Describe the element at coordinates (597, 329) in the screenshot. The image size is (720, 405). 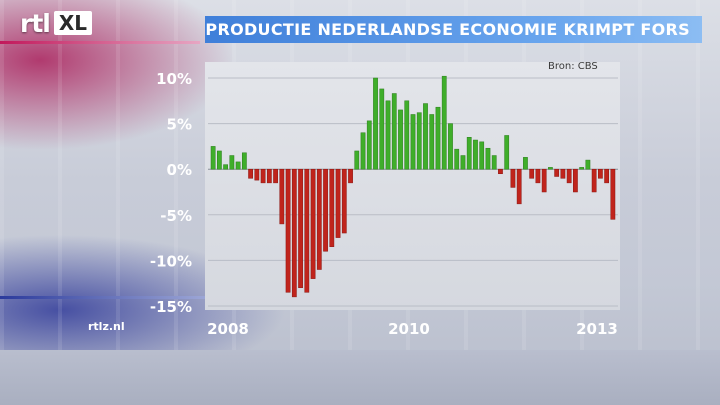
I see `x-tick-label: 2013` at that location.